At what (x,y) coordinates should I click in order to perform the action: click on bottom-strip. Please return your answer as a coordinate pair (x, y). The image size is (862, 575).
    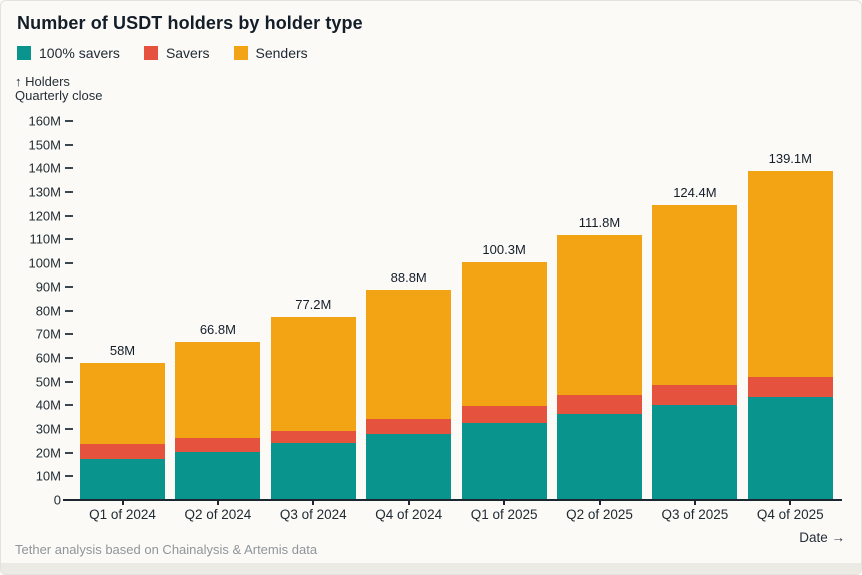
    Looking at the image, I should click on (431, 568).